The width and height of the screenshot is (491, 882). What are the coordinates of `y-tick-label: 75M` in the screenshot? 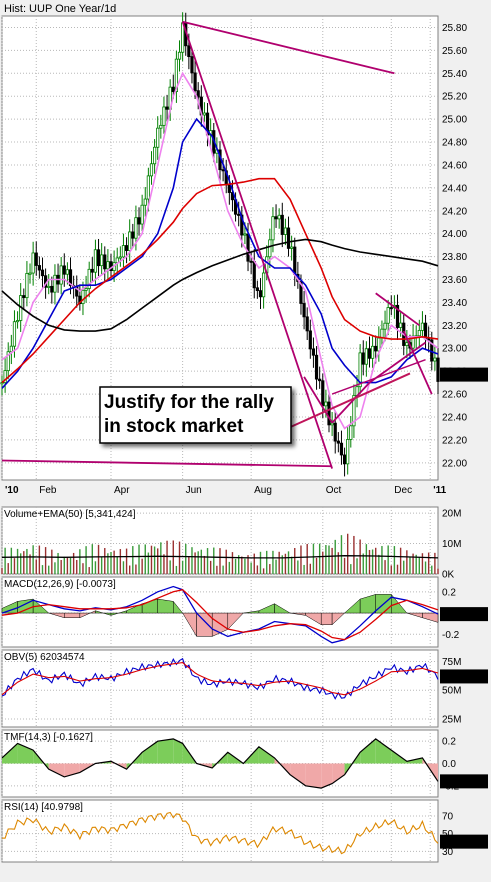 It's located at (451, 662).